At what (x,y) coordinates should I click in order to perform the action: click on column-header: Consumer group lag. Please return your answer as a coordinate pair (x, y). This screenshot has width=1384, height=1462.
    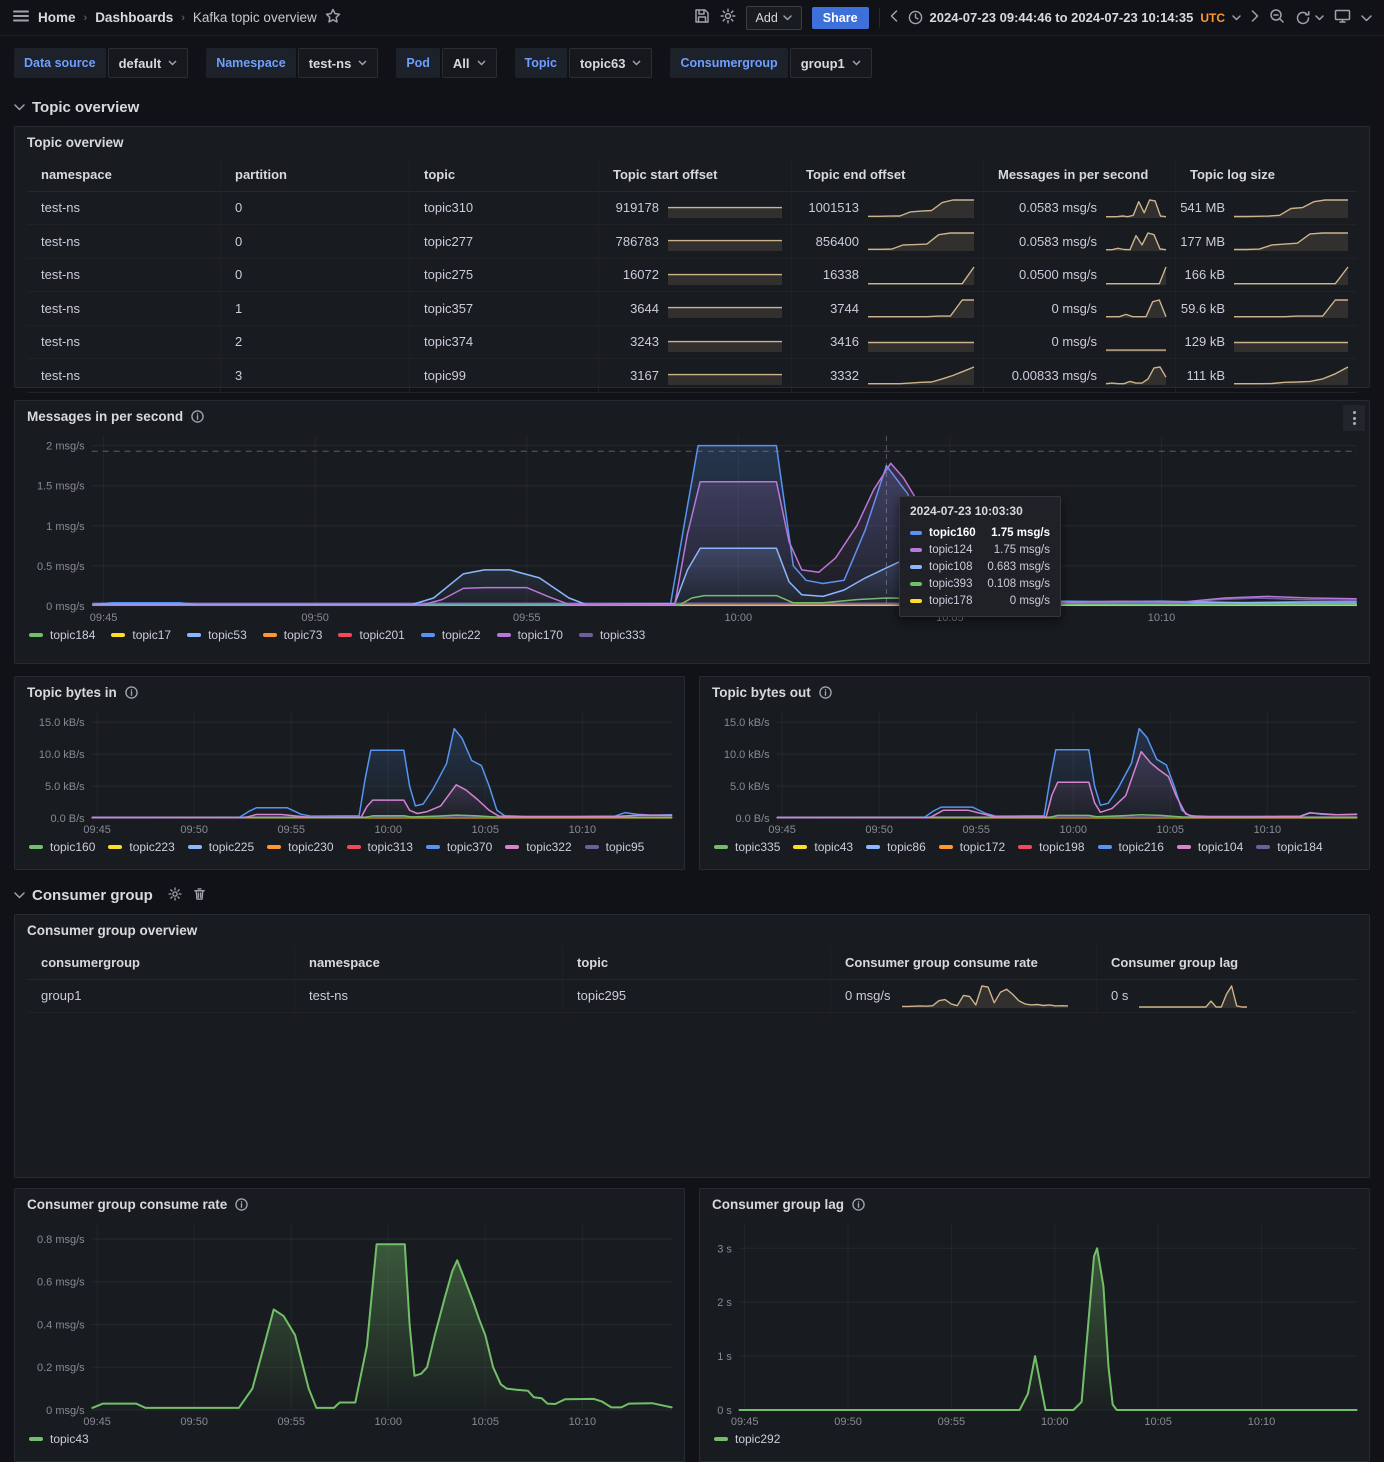
    Looking at the image, I should click on (1175, 962).